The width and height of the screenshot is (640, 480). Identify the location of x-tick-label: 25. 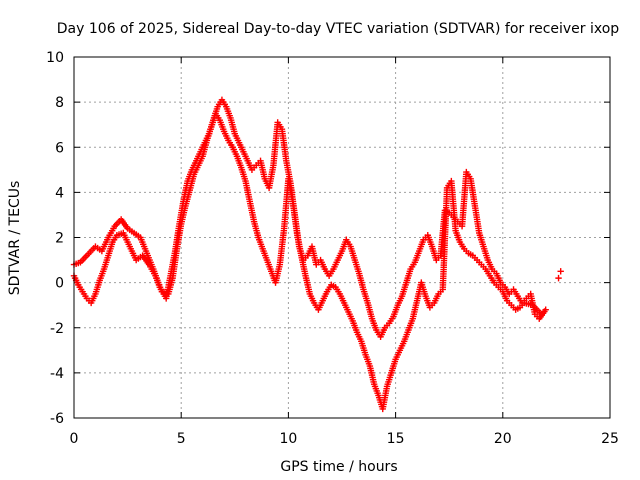
(610, 439).